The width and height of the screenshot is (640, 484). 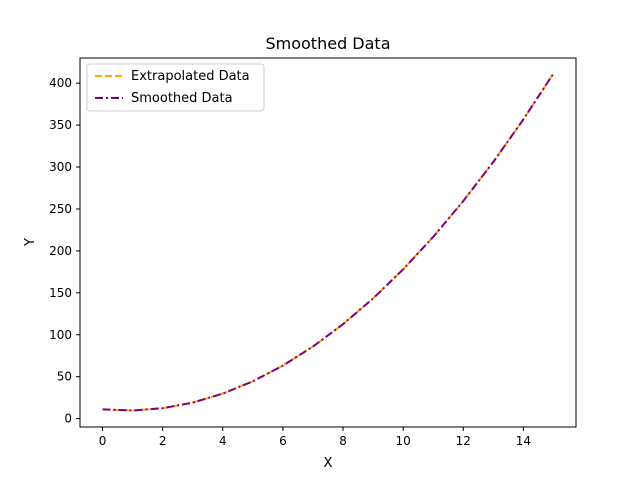 What do you see at coordinates (30, 242) in the screenshot?
I see `y-axis-label: Y` at bounding box center [30, 242].